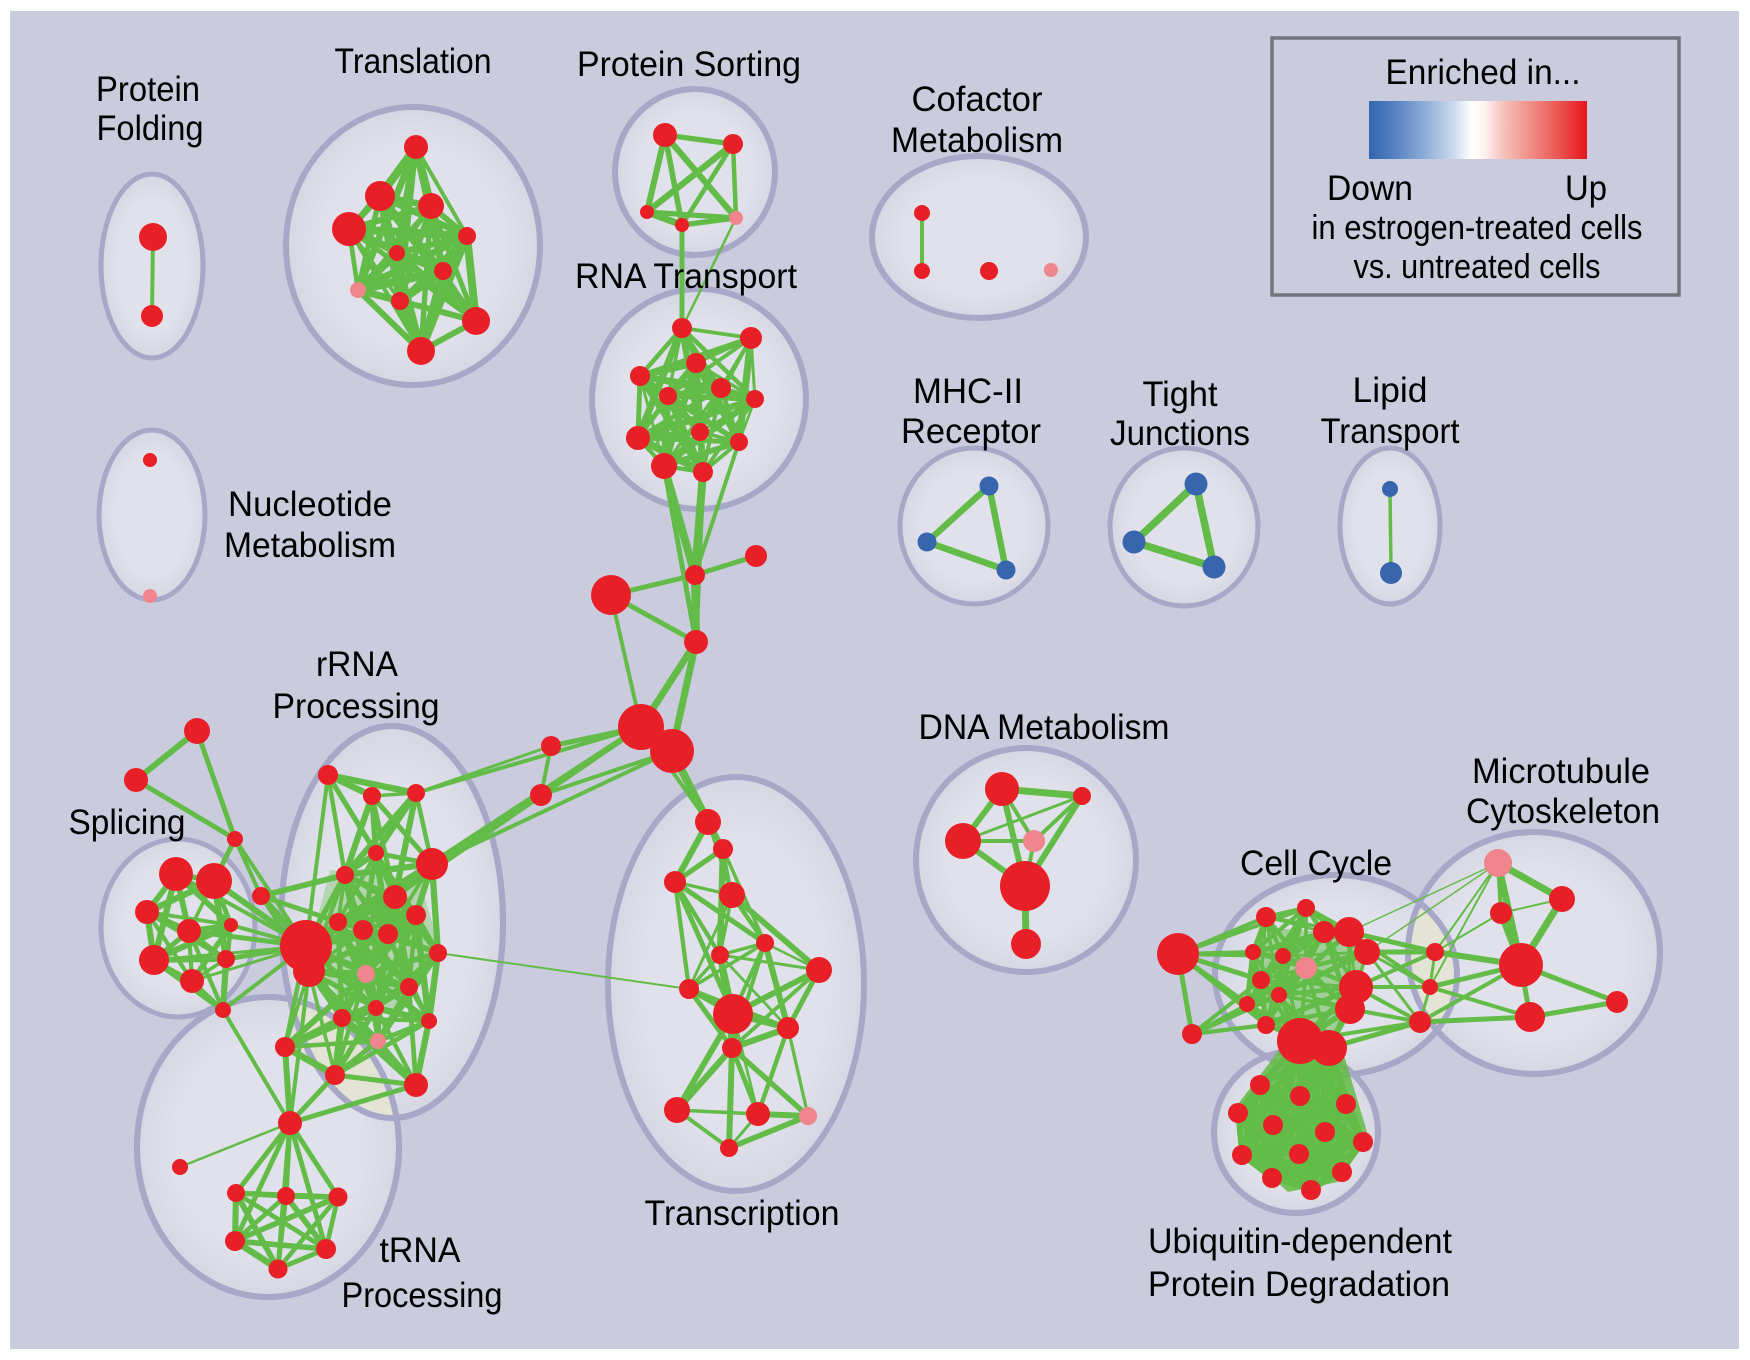 The image size is (1750, 1360). Describe the element at coordinates (357, 664) in the screenshot. I see `svg-text: rRNA` at that location.